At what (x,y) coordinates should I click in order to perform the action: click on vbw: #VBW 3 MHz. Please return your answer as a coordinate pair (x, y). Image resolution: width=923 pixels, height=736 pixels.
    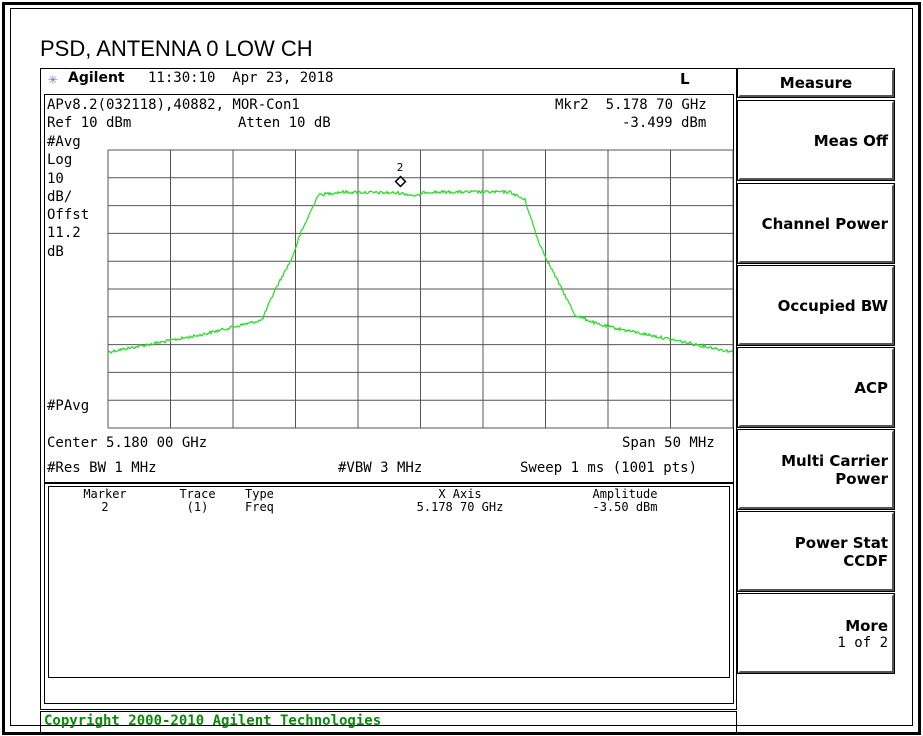
    Looking at the image, I should click on (380, 468).